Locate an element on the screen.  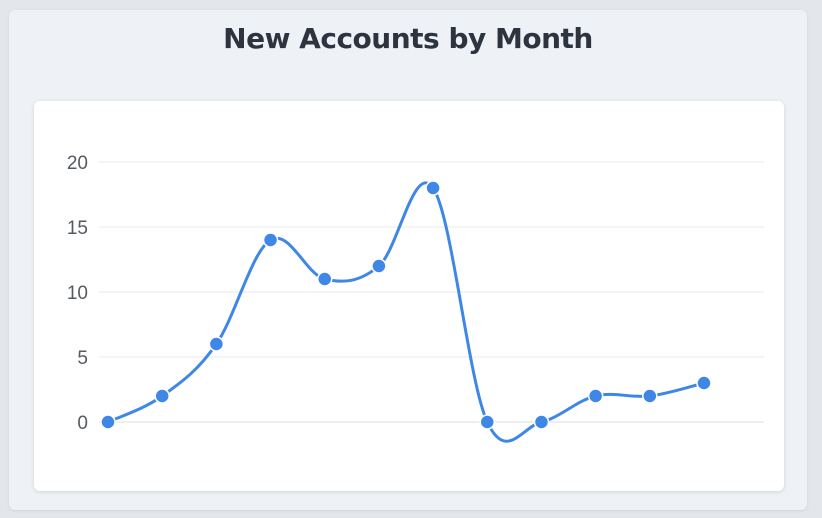
y-tick-label: 5 is located at coordinates (82, 358).